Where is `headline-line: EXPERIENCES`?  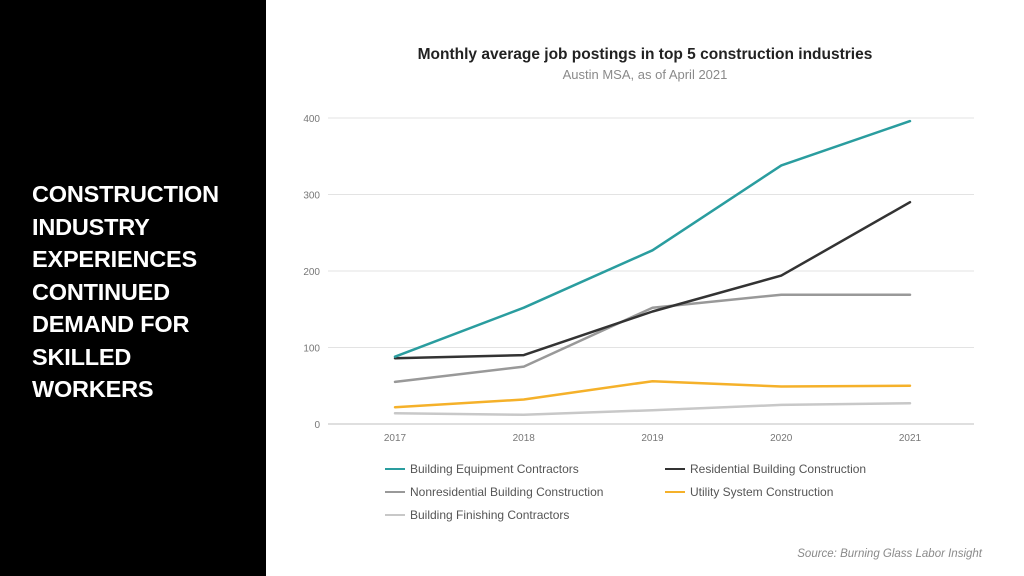 headline-line: EXPERIENCES is located at coordinates (114, 259).